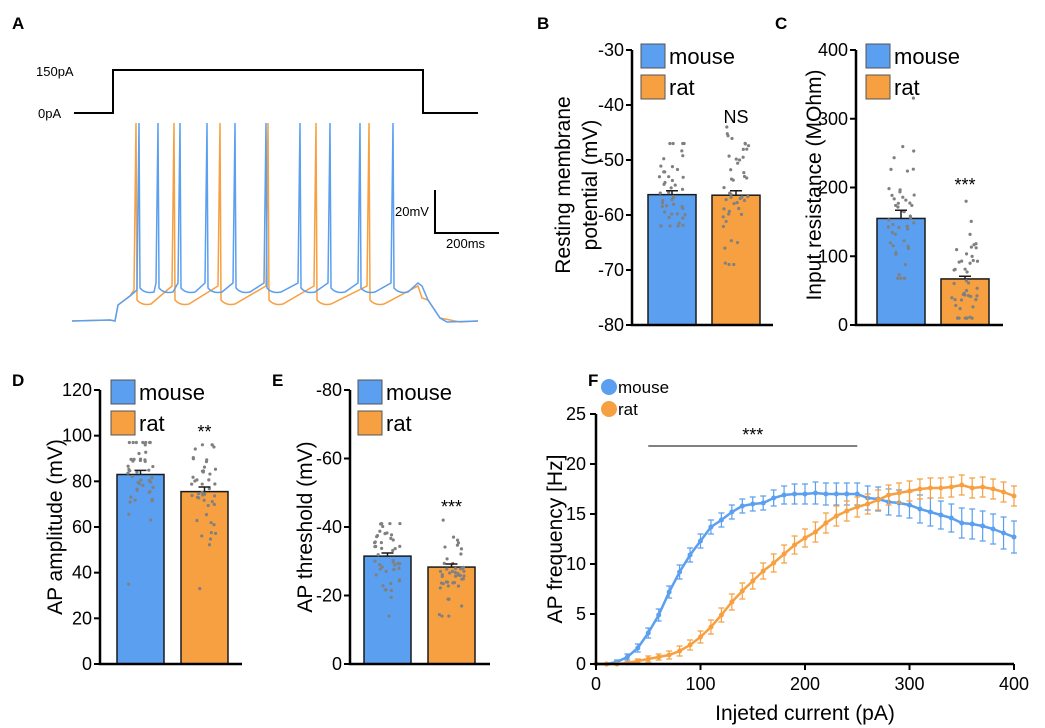 The height and width of the screenshot is (728, 1045). I want to click on panel-label-f: F, so click(593, 380).